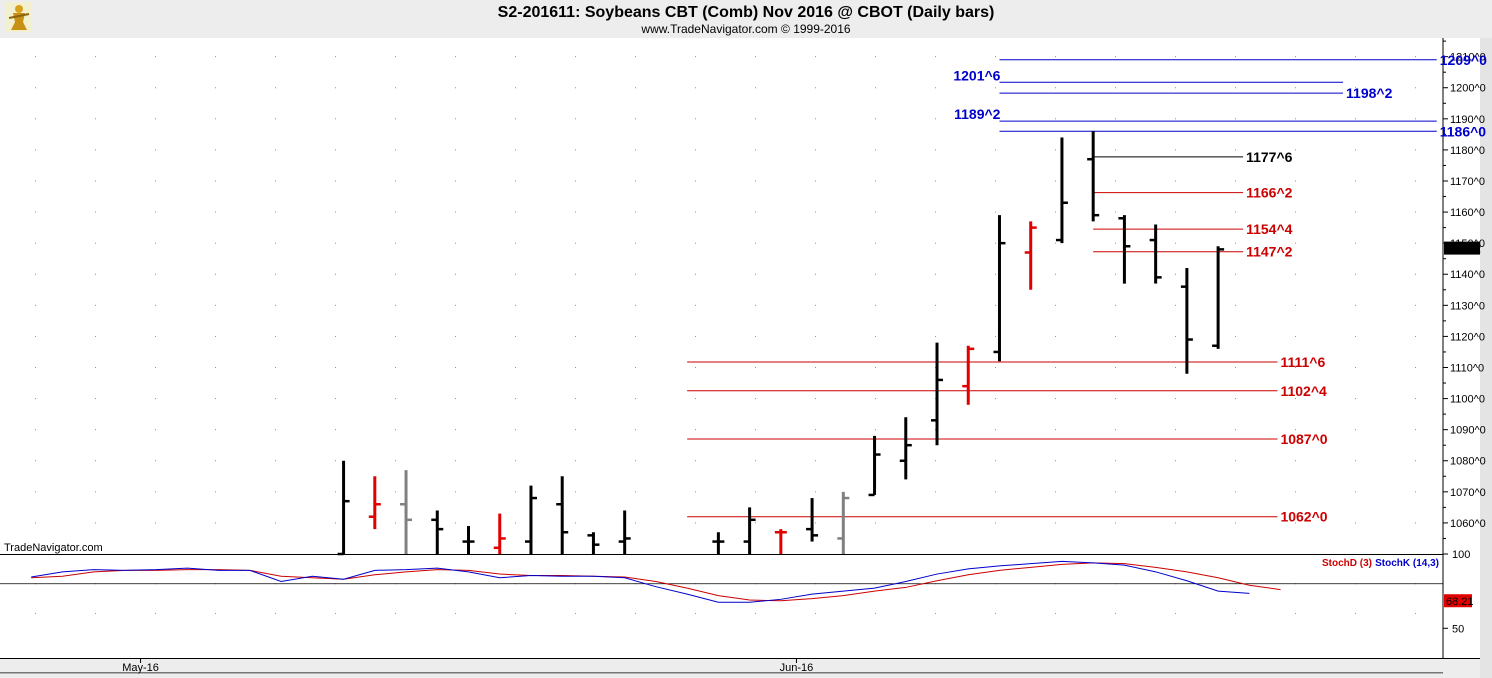 The width and height of the screenshot is (1492, 678). Describe the element at coordinates (1467, 213) in the screenshot. I see `price-tick-label: 1160^0` at that location.